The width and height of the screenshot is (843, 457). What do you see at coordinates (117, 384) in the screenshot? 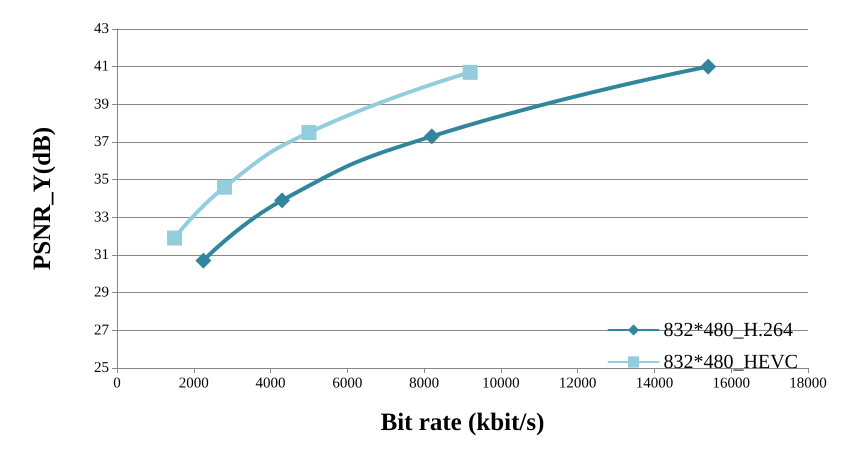
I see `x-tick-label: 0` at bounding box center [117, 384].